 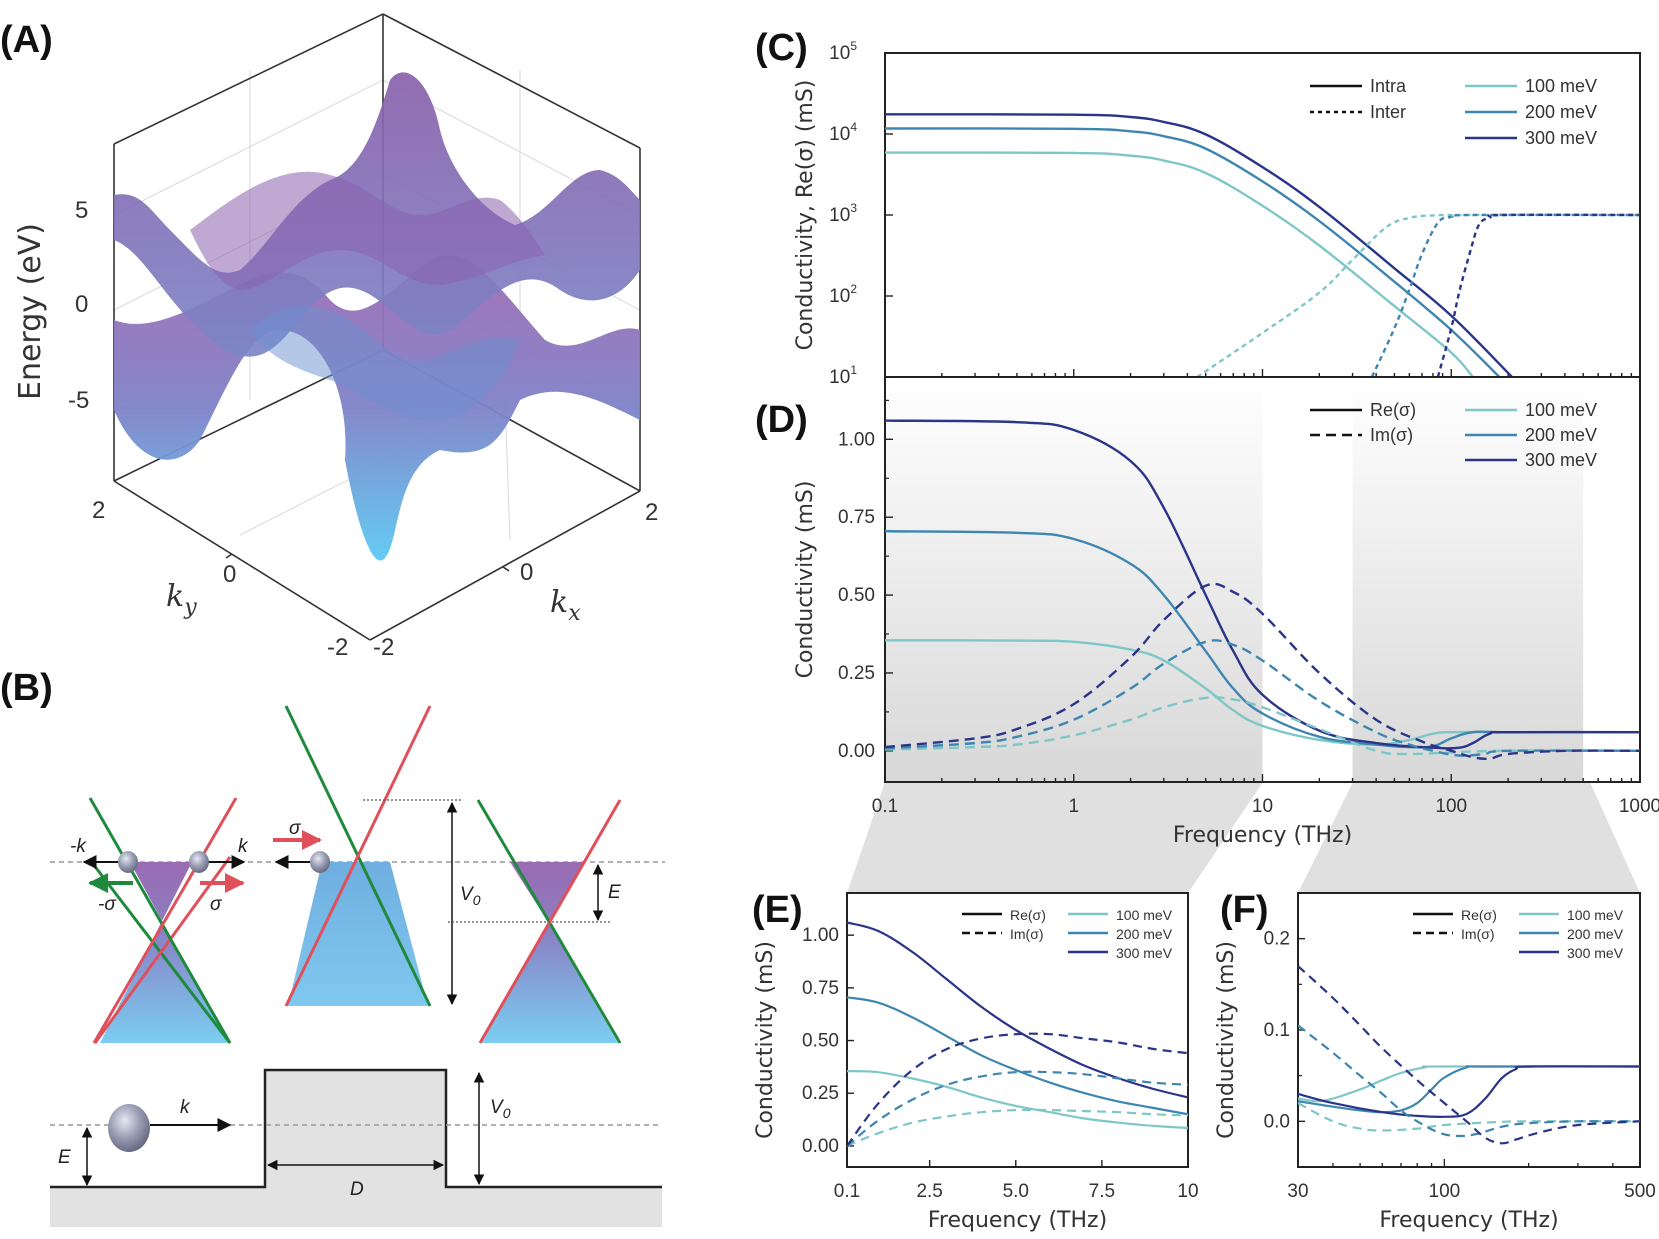 What do you see at coordinates (651, 512) in the screenshot?
I see `kx-tick: 2` at bounding box center [651, 512].